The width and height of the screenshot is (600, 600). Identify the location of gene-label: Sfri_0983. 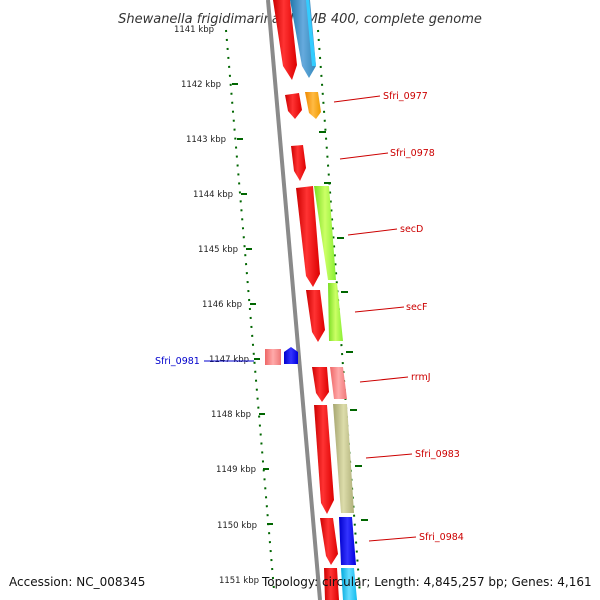
(437, 454).